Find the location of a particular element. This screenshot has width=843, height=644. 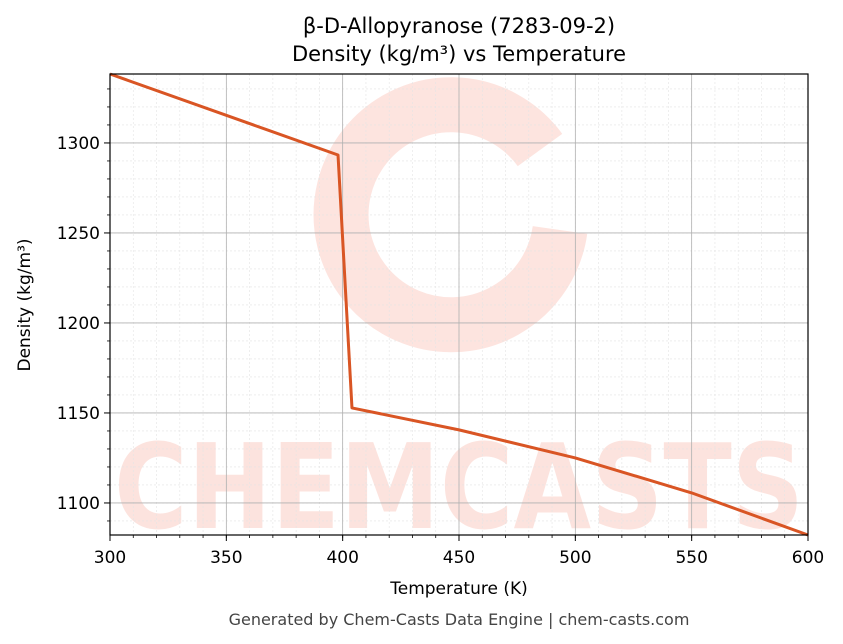

x-tick-label: 350 is located at coordinates (226, 558).